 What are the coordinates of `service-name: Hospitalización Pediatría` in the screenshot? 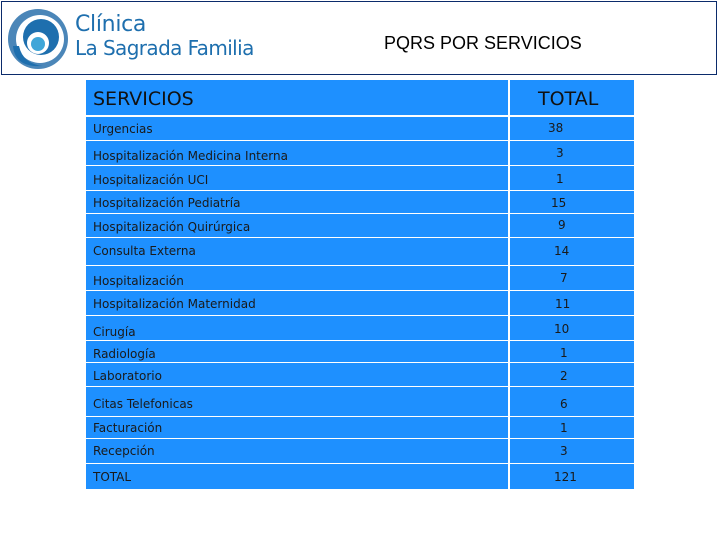 It's located at (167, 203).